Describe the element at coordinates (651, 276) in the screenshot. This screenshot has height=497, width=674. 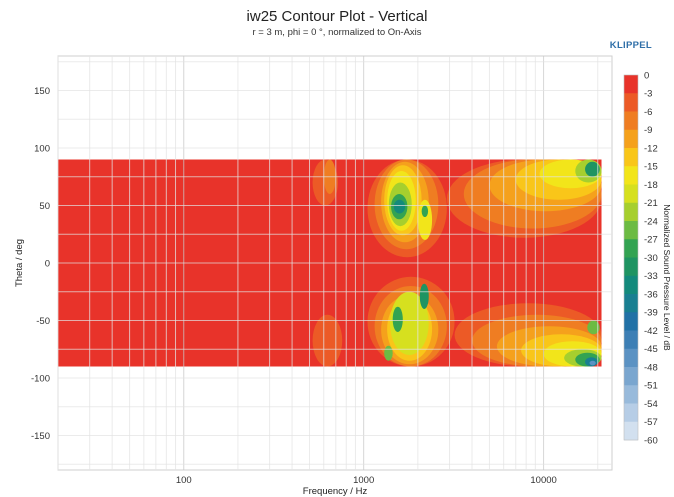
I see `colorbar-tick-label: -33` at that location.